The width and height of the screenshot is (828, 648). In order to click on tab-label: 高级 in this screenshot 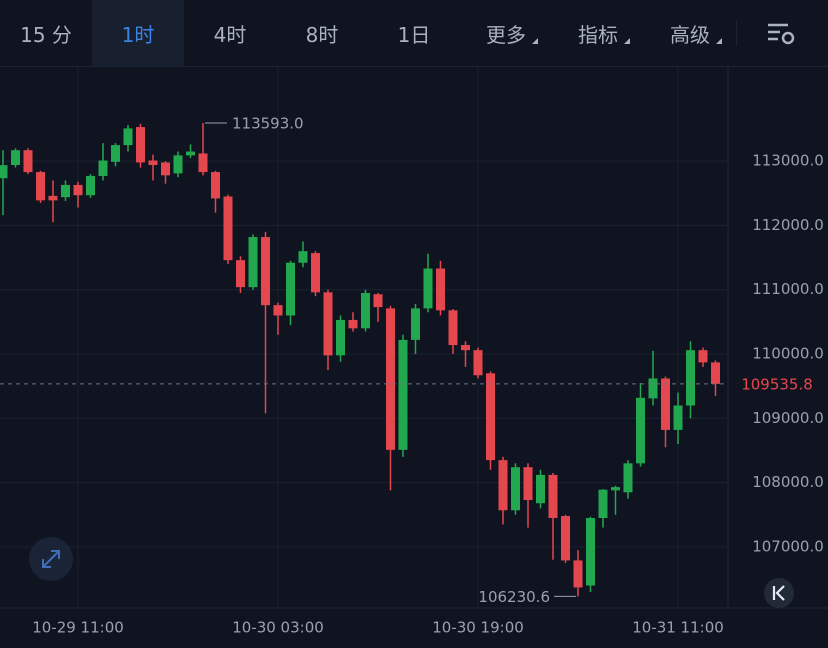, I will do `click(690, 34)`.